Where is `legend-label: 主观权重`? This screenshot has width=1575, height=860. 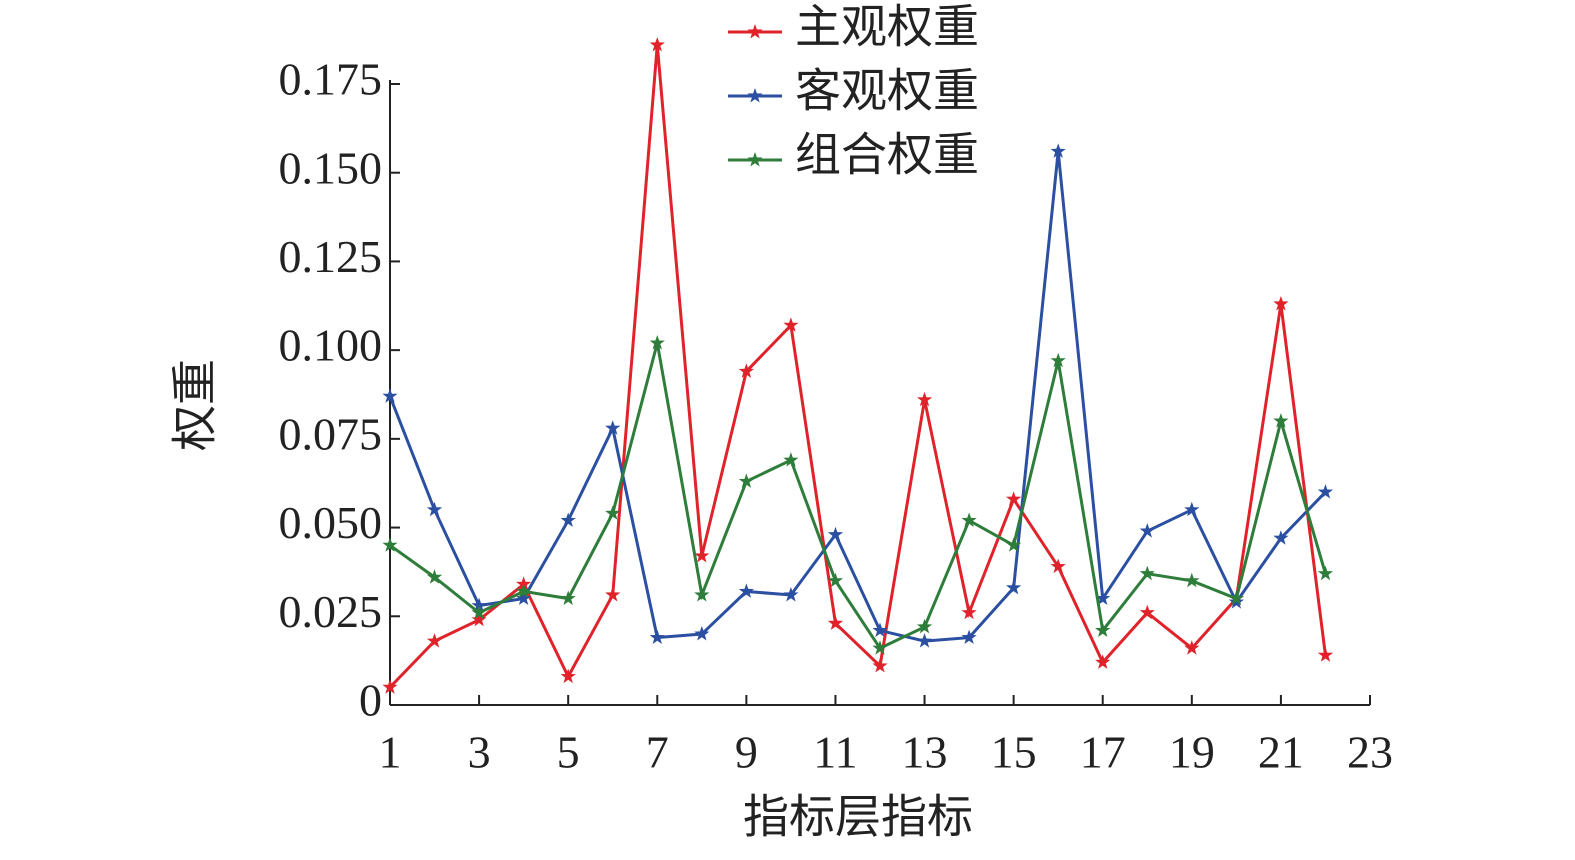
legend-label: 主观权重 is located at coordinates (887, 27).